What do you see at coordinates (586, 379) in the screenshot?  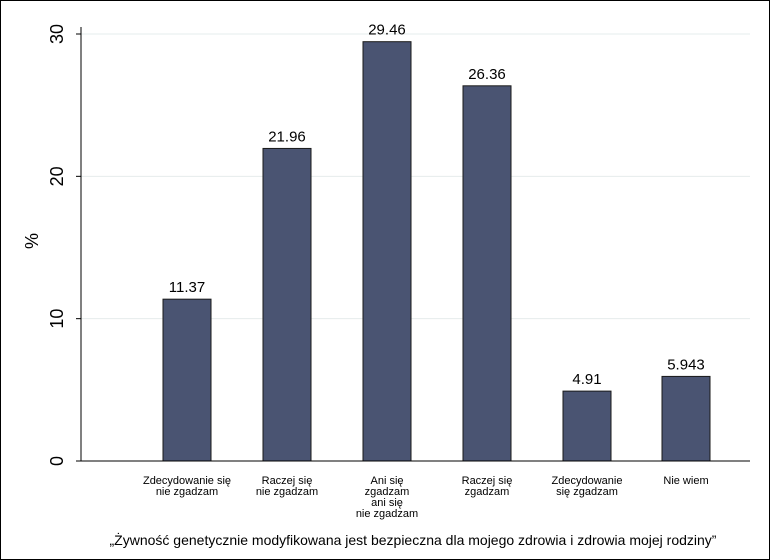 I see `value-label: 4.91` at bounding box center [586, 379].